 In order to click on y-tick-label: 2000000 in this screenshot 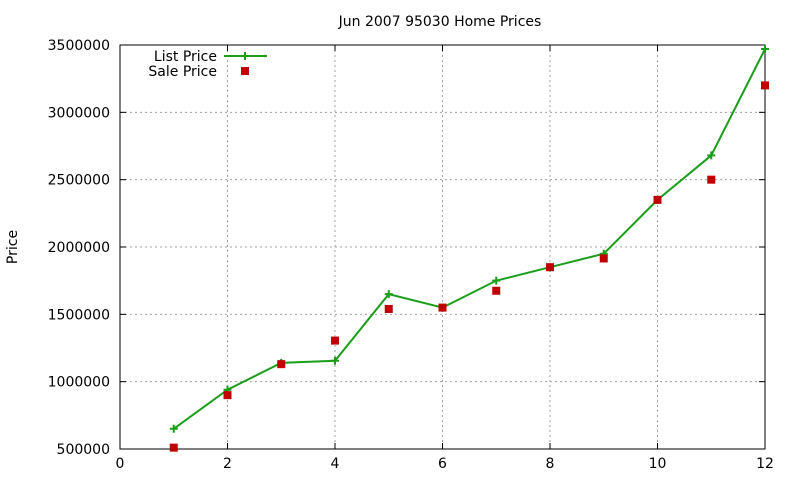, I will do `click(79, 248)`.